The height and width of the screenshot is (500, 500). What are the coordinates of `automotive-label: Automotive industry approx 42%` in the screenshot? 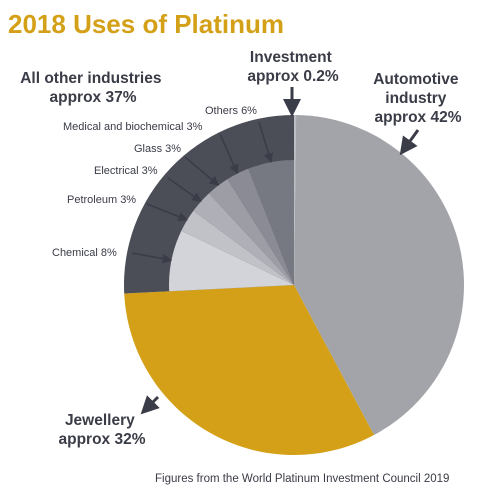 It's located at (418, 98).